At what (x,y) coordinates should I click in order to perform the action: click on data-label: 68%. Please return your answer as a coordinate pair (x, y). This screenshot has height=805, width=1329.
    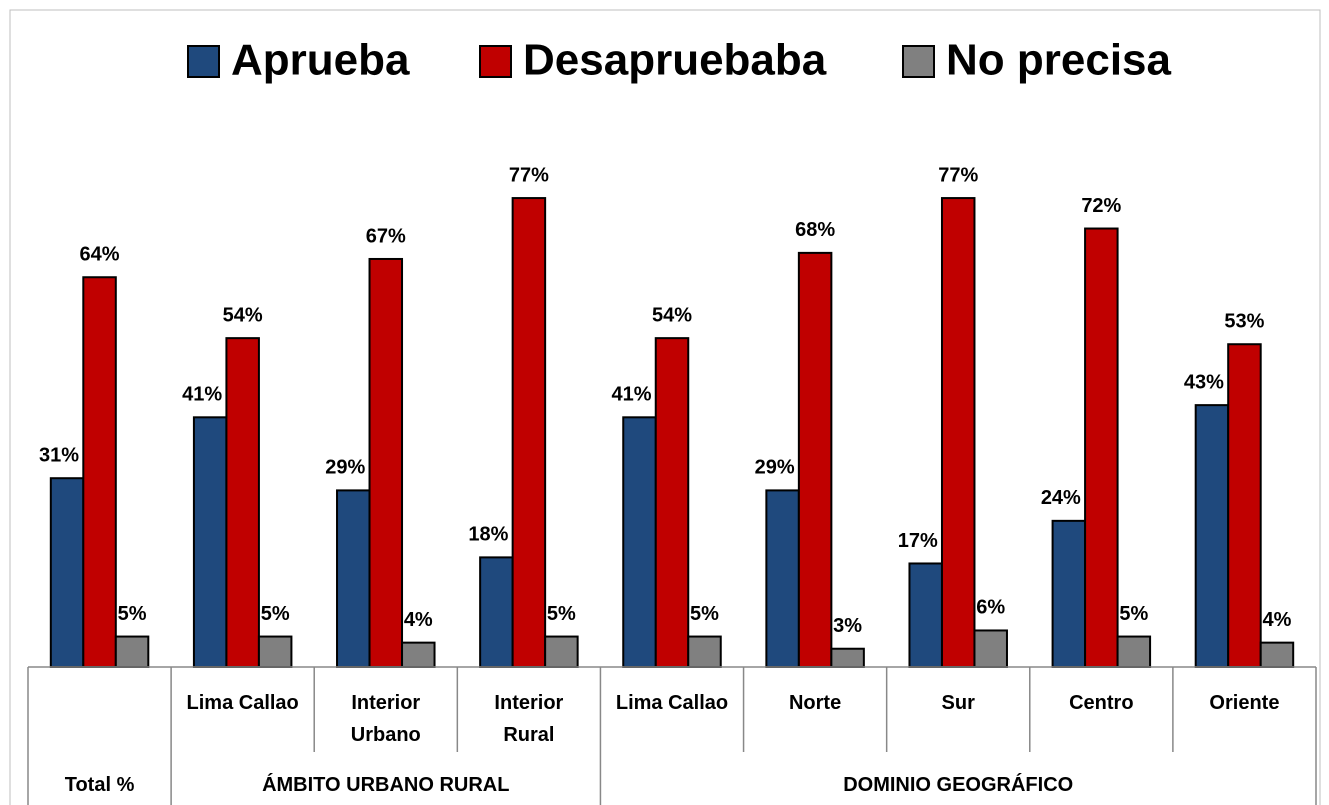
    Looking at the image, I should click on (815, 230).